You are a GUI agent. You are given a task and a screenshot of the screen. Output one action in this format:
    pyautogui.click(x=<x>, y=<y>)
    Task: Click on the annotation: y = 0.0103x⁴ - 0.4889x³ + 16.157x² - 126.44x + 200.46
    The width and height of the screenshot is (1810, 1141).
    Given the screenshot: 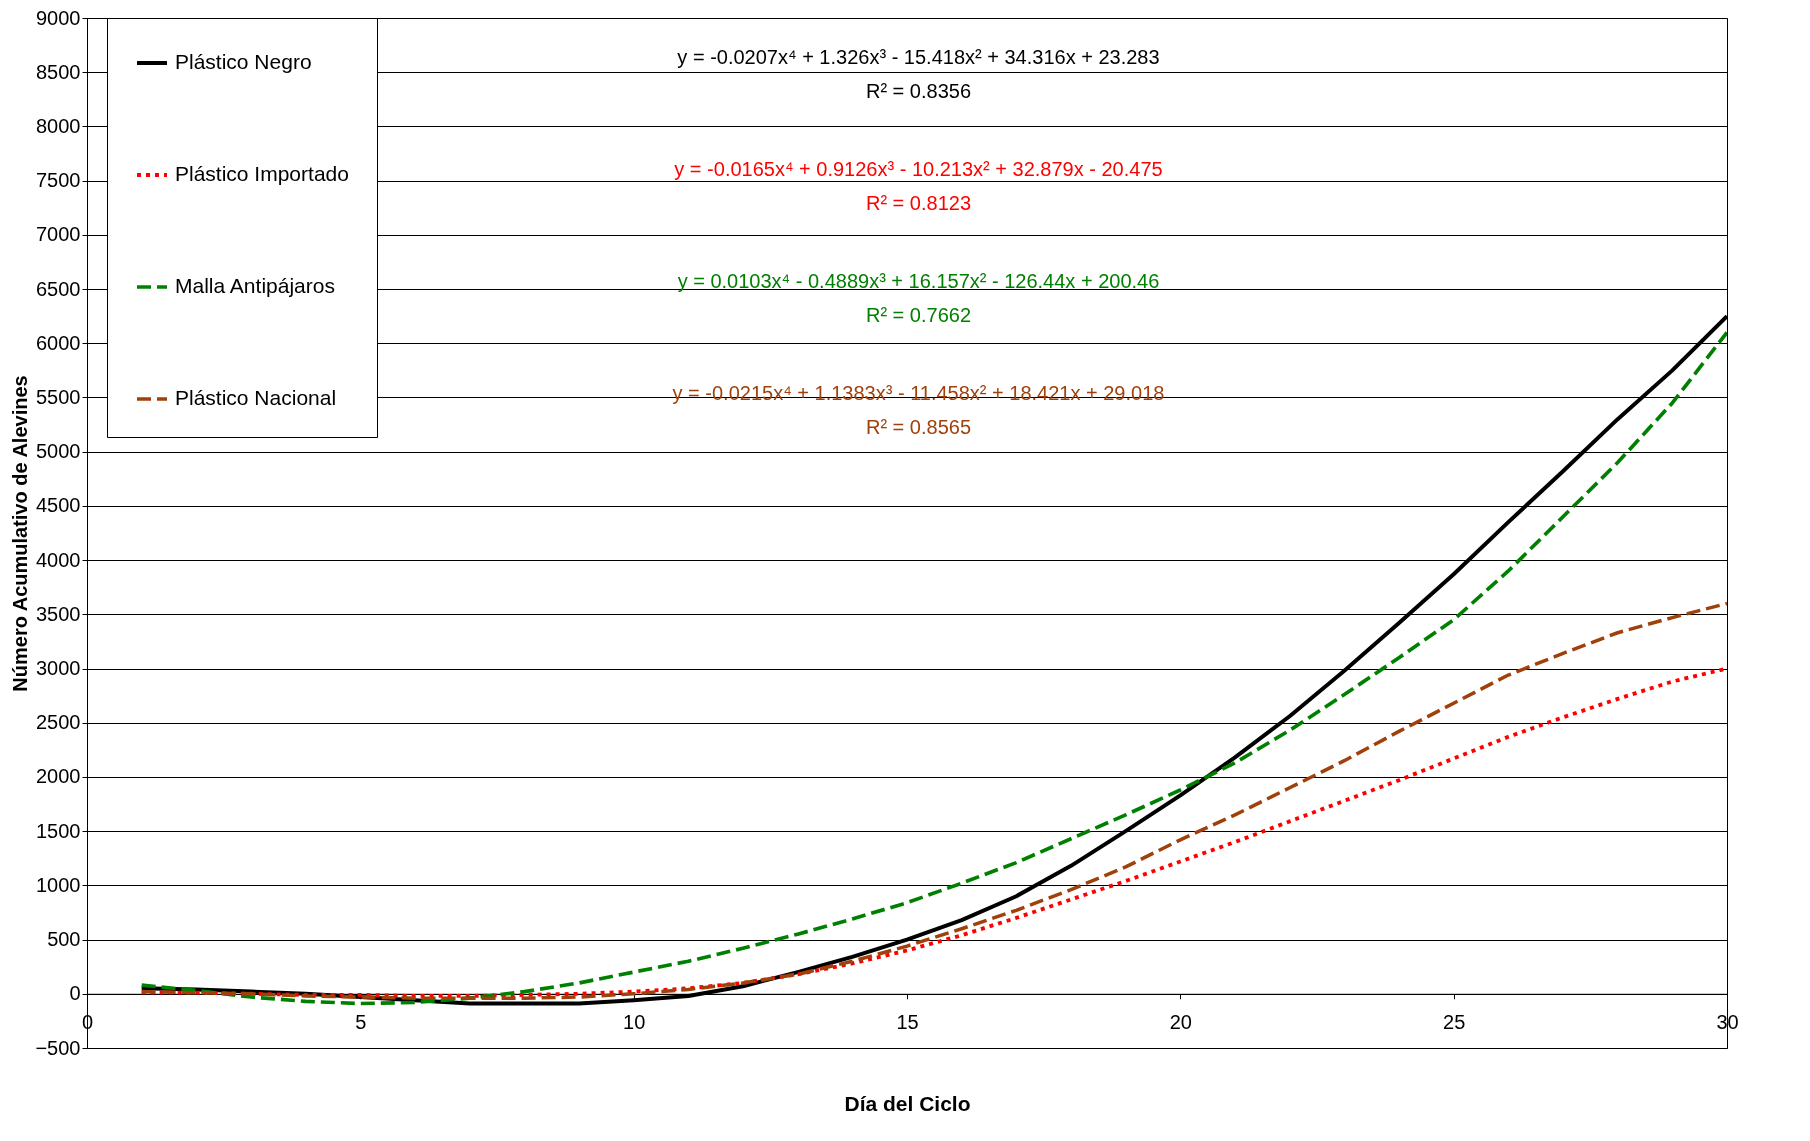 What is the action you would take?
    pyautogui.click(x=918, y=281)
    